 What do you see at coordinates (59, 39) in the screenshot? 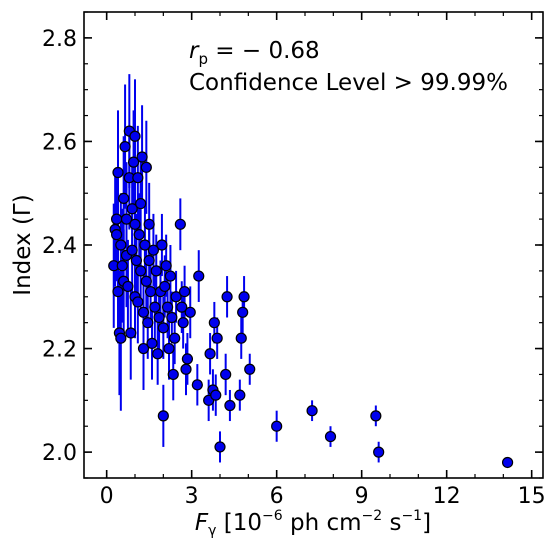
I see `y-tick-label: 2.8` at bounding box center [59, 39].